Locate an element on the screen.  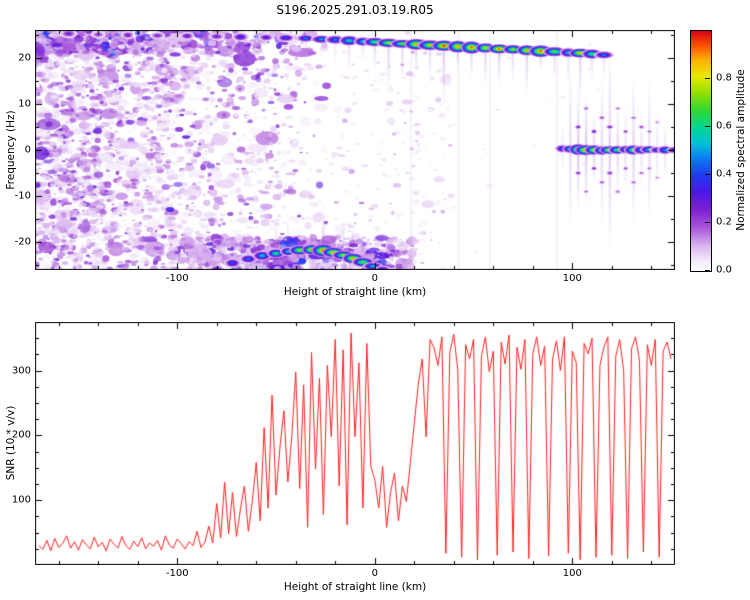
colorbar-tick-label: 0.2 is located at coordinates (724, 222).